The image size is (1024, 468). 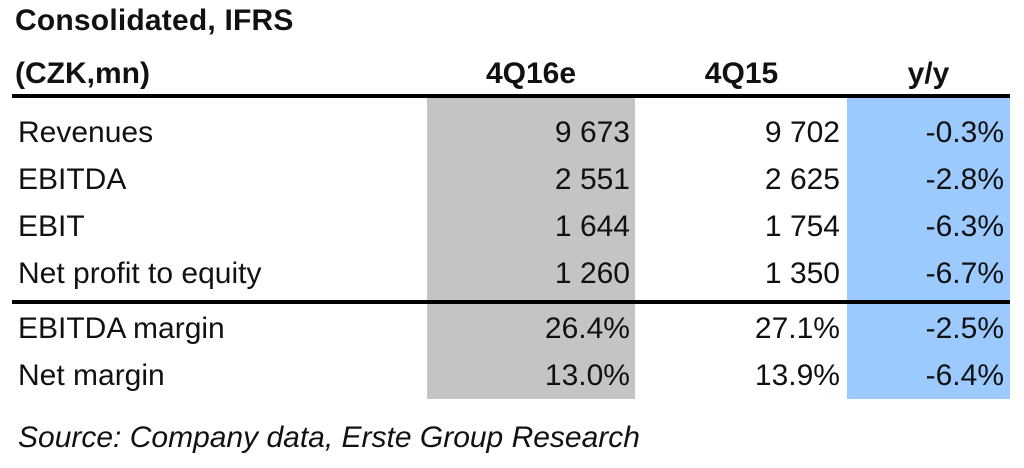 I want to click on cell-4q15: 1 754, so click(x=802, y=226).